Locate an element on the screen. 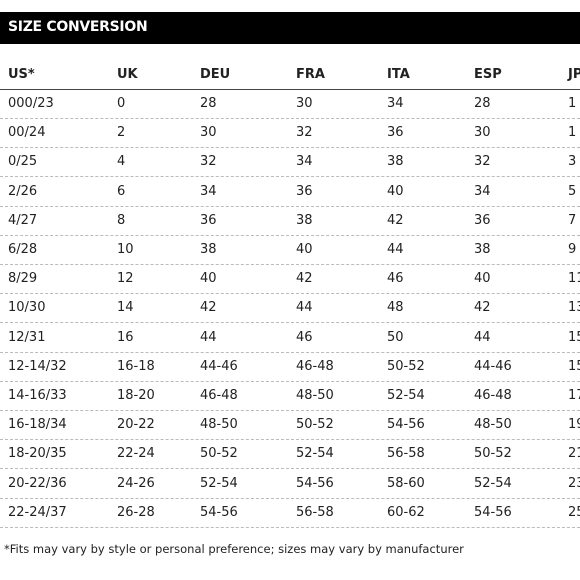 This screenshot has width=580, height=580. table-cell: 0 is located at coordinates (121, 103).